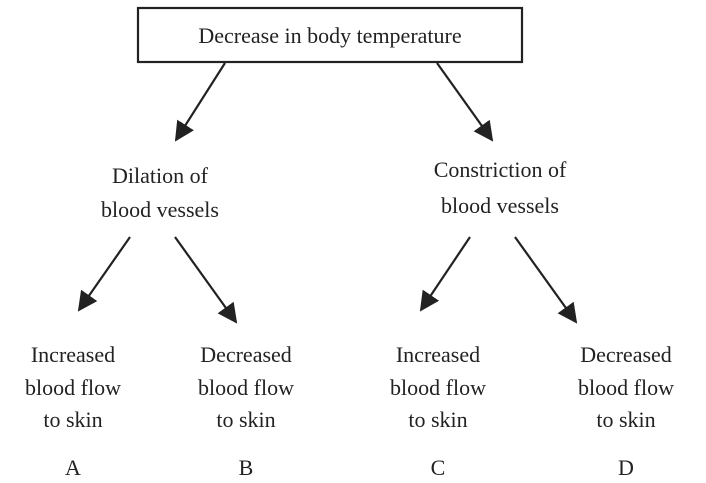  I want to click on leaf-letter: A, so click(73, 467).